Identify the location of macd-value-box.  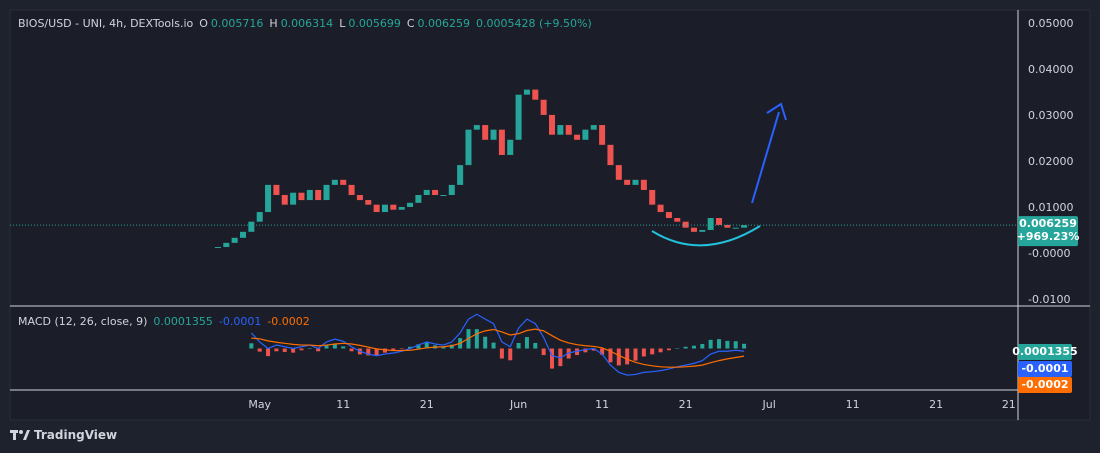
(1045, 369).